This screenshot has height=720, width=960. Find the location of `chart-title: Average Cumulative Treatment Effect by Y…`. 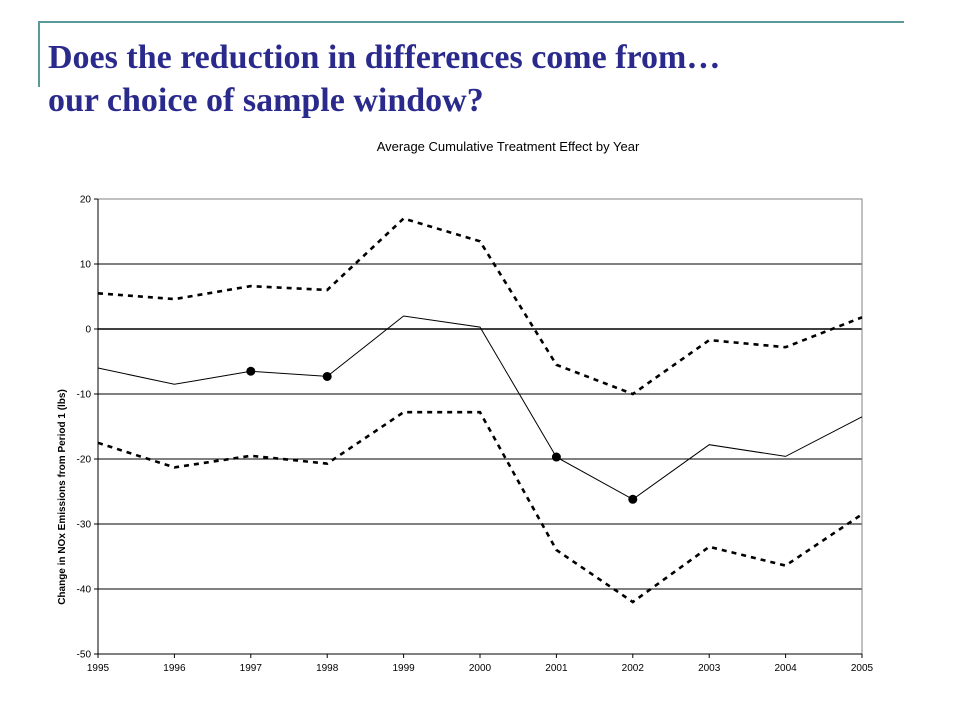

chart-title: Average Cumulative Treatment Effect by Y… is located at coordinates (508, 146).